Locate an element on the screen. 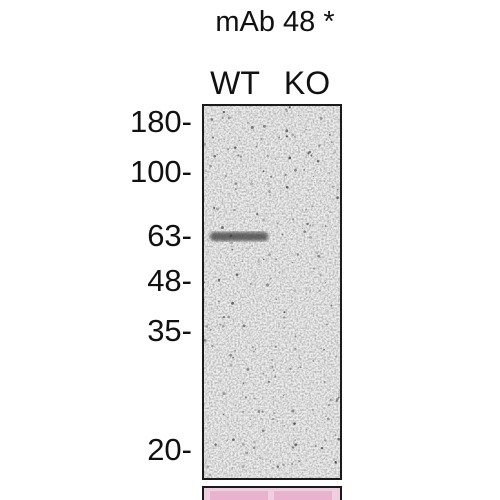 The height and width of the screenshot is (500, 500). mw-marker-100: 100- is located at coordinates (160, 171).